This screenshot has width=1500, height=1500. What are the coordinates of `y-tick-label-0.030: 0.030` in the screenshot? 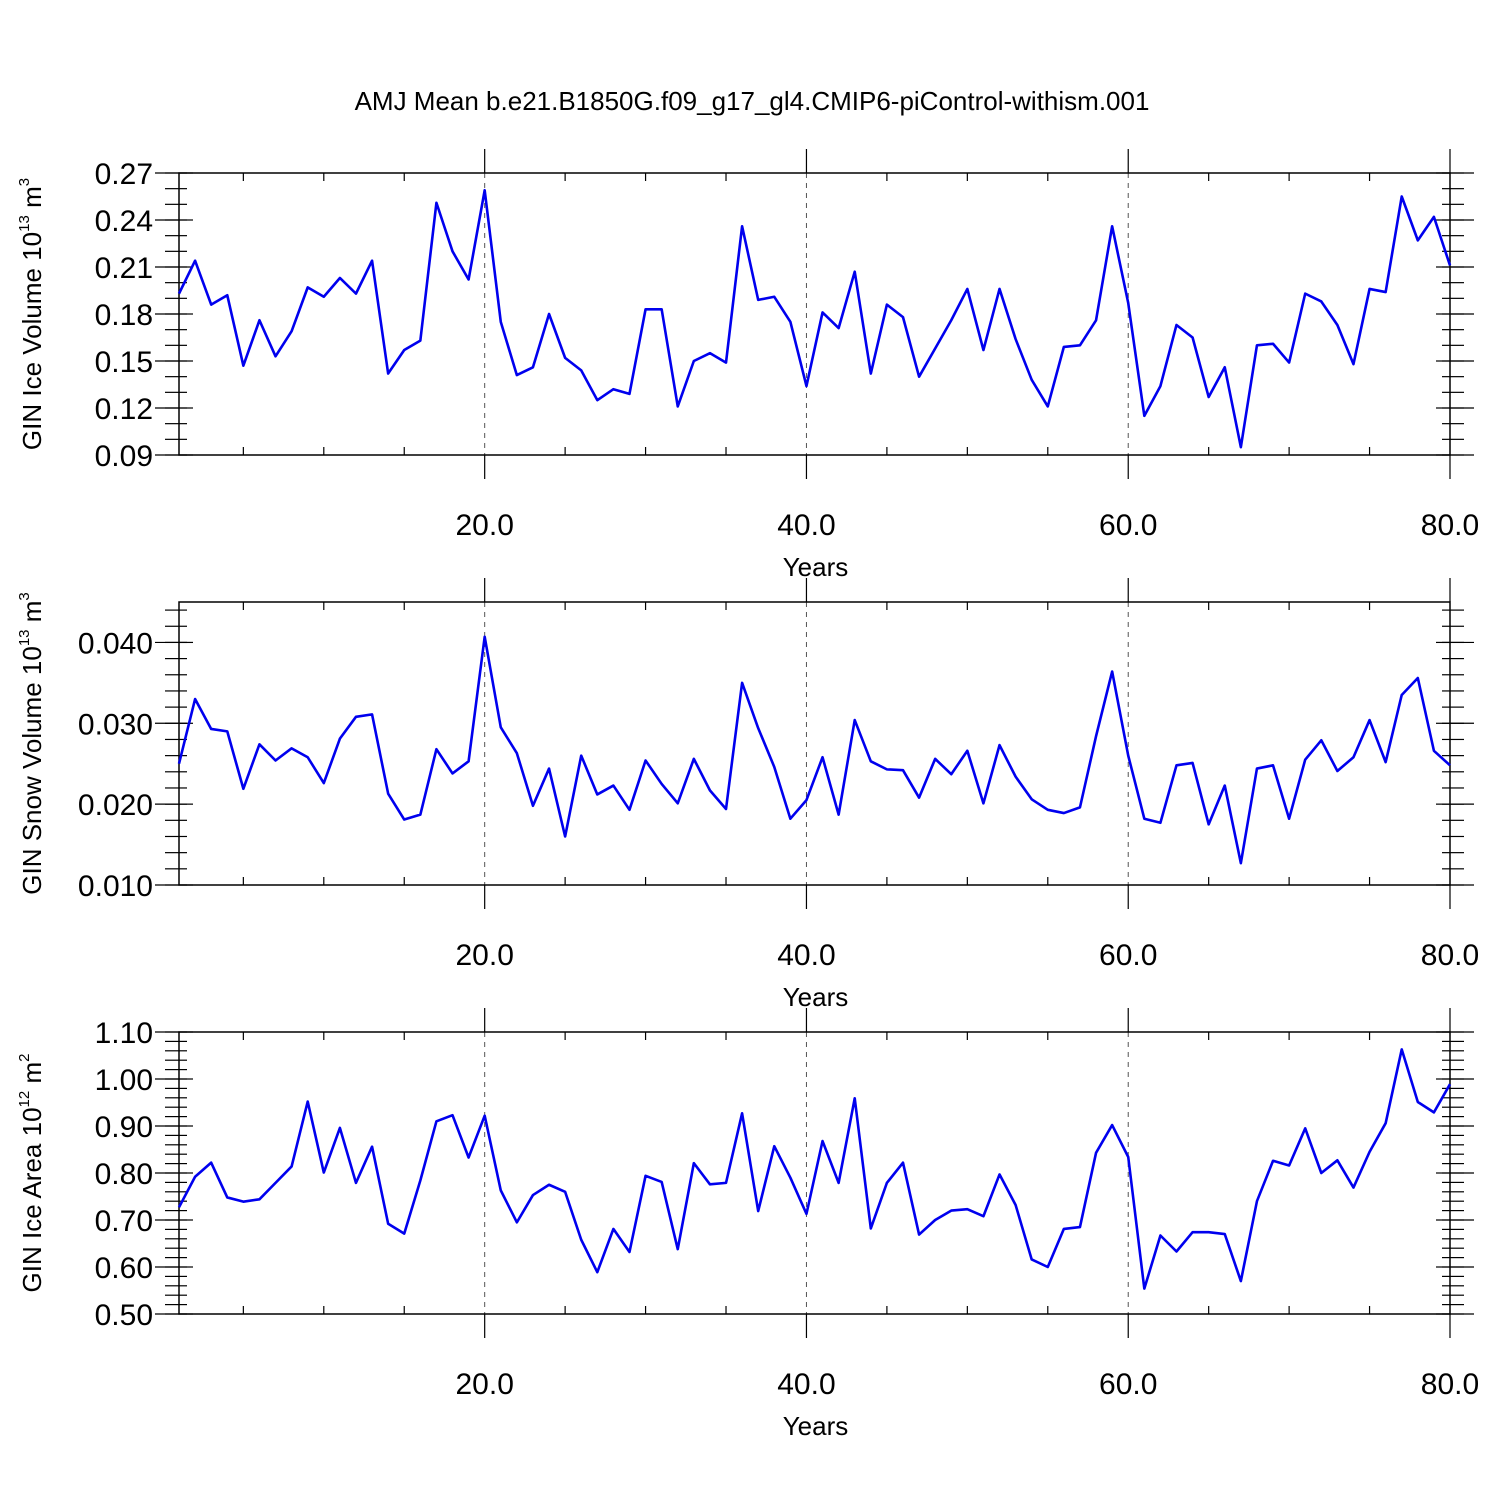 It's located at (115, 724).